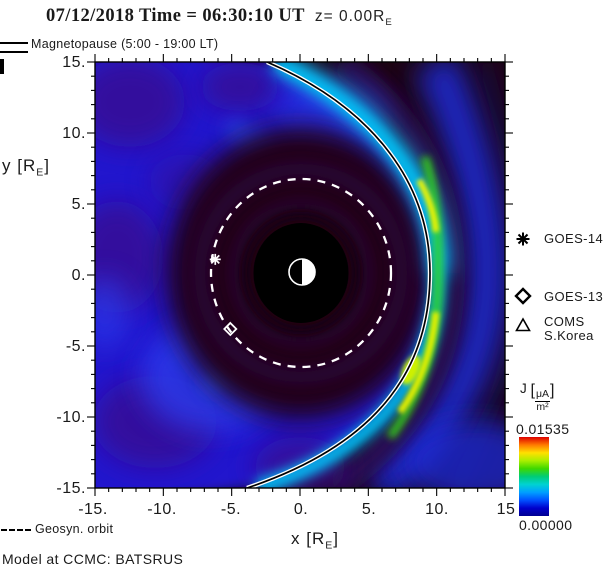  Describe the element at coordinates (74, 62) in the screenshot. I see `y-tick-label: 15.` at that location.